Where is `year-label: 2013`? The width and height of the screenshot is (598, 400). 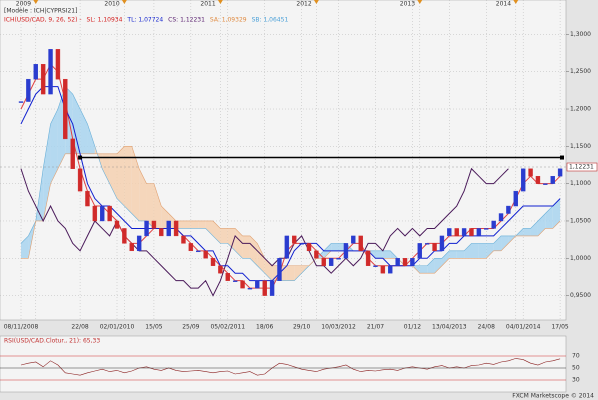
year-label: 2013 is located at coordinates (407, 4).